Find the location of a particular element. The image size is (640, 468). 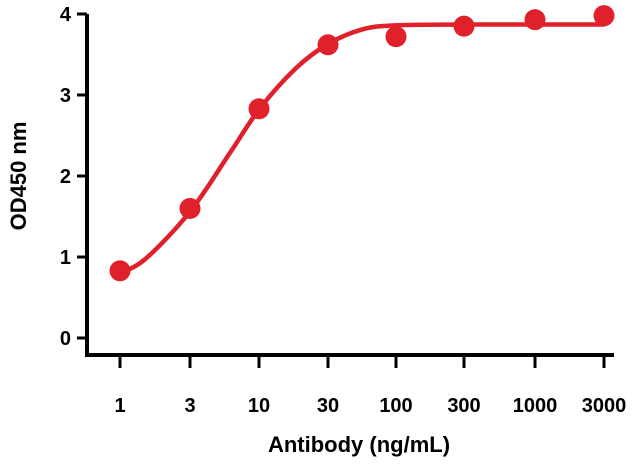

x-ticks: 1 3 10 30 100 300 1000 3000 is located at coordinates (370, 386).